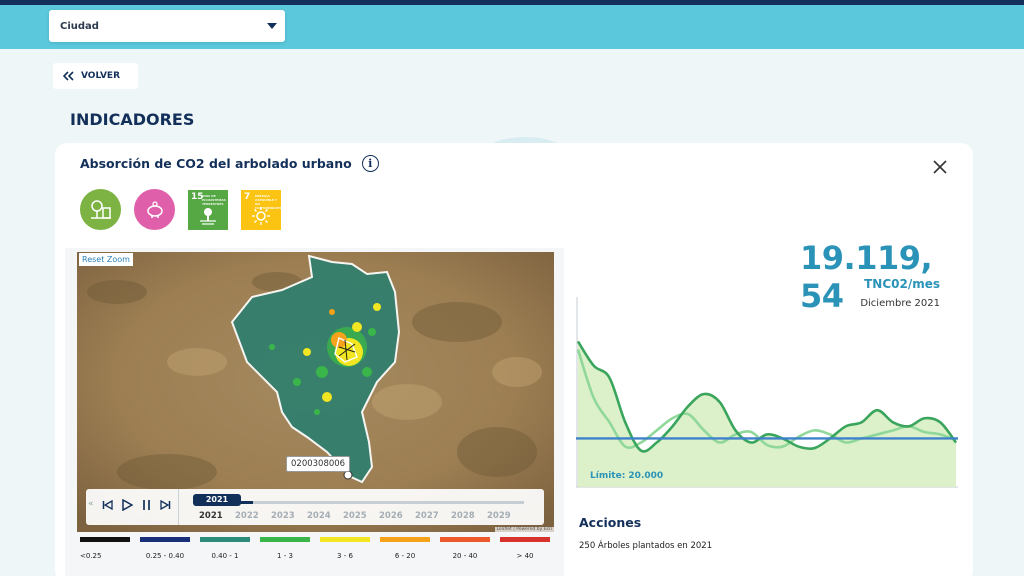 Image resolution: width=1024 pixels, height=576 pixels. I want to click on series-1-area, so click(767, 414).